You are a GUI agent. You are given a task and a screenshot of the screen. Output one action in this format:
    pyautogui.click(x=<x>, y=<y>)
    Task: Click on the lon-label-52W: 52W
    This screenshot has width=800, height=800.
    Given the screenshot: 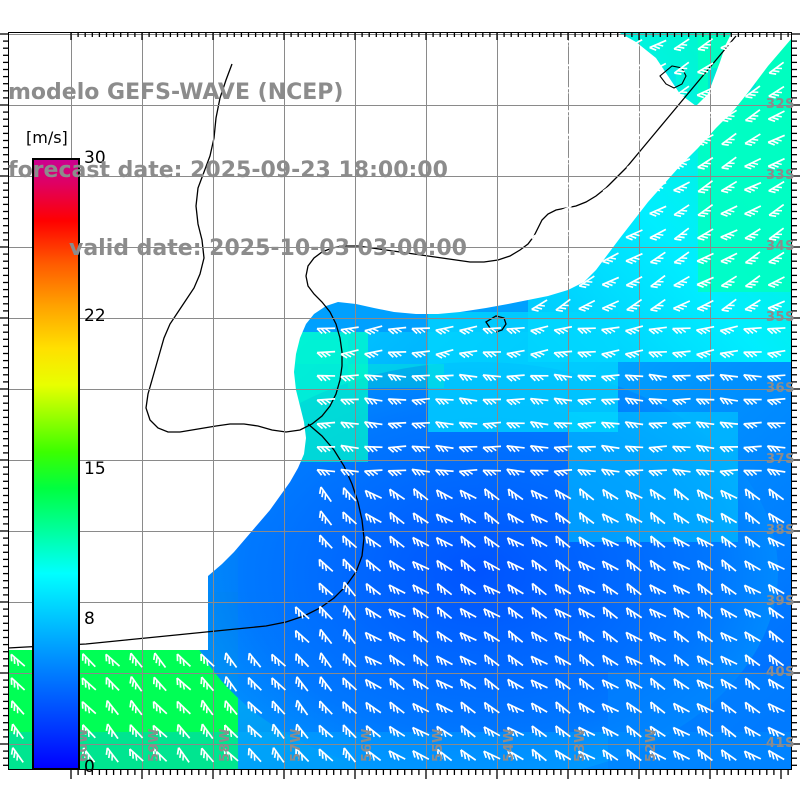 What is the action you would take?
    pyautogui.click(x=651, y=745)
    